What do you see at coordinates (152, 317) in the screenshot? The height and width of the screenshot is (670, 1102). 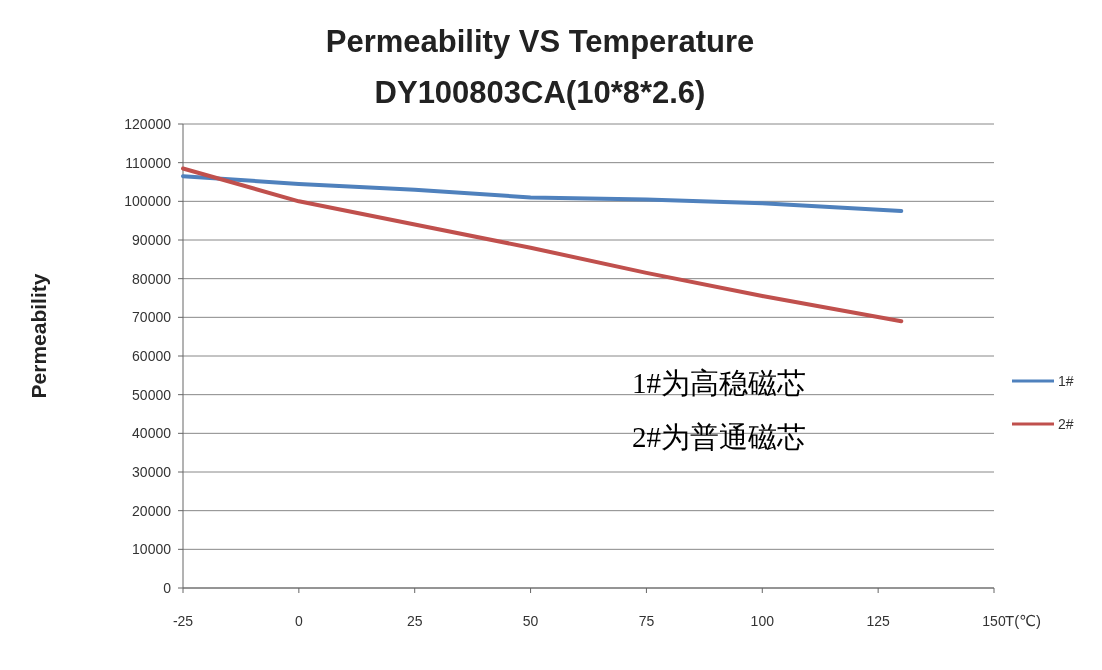 I see `y-tick-label: 70000` at bounding box center [152, 317].